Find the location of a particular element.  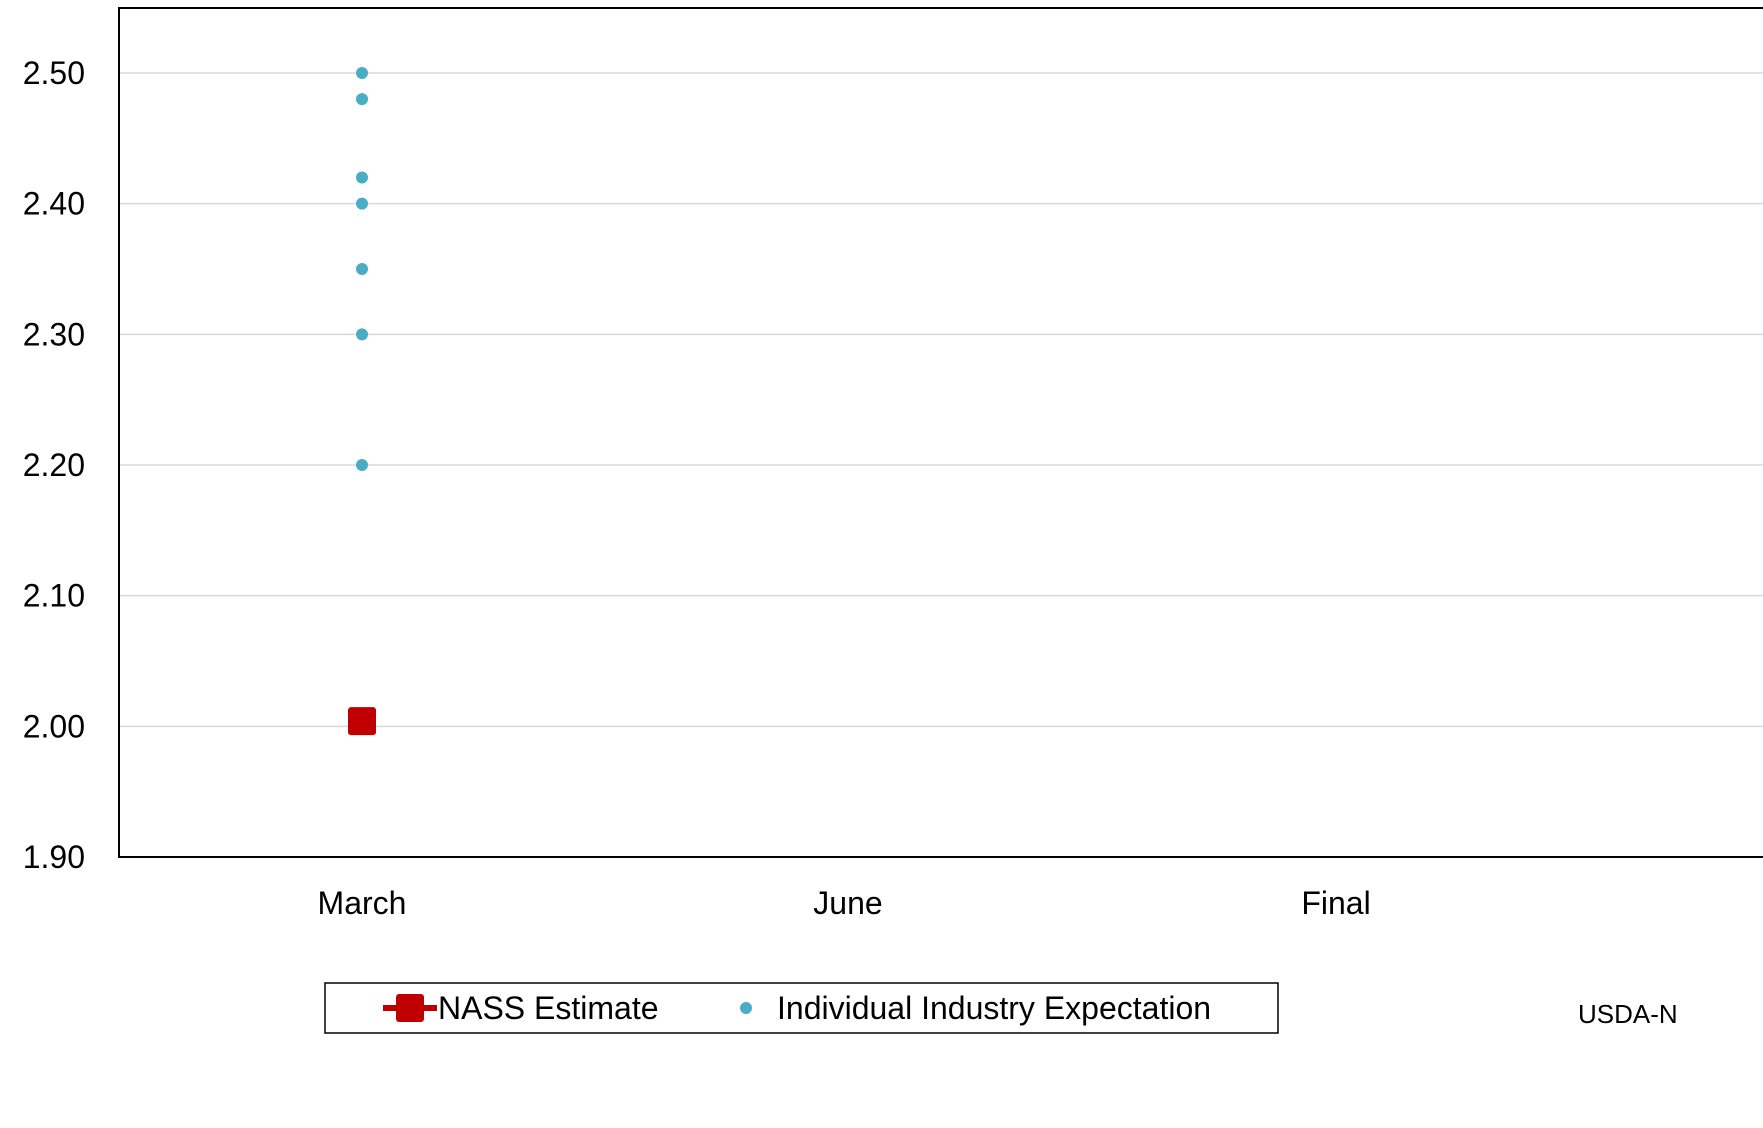

y-tick-label: 2.10 is located at coordinates (54, 596).